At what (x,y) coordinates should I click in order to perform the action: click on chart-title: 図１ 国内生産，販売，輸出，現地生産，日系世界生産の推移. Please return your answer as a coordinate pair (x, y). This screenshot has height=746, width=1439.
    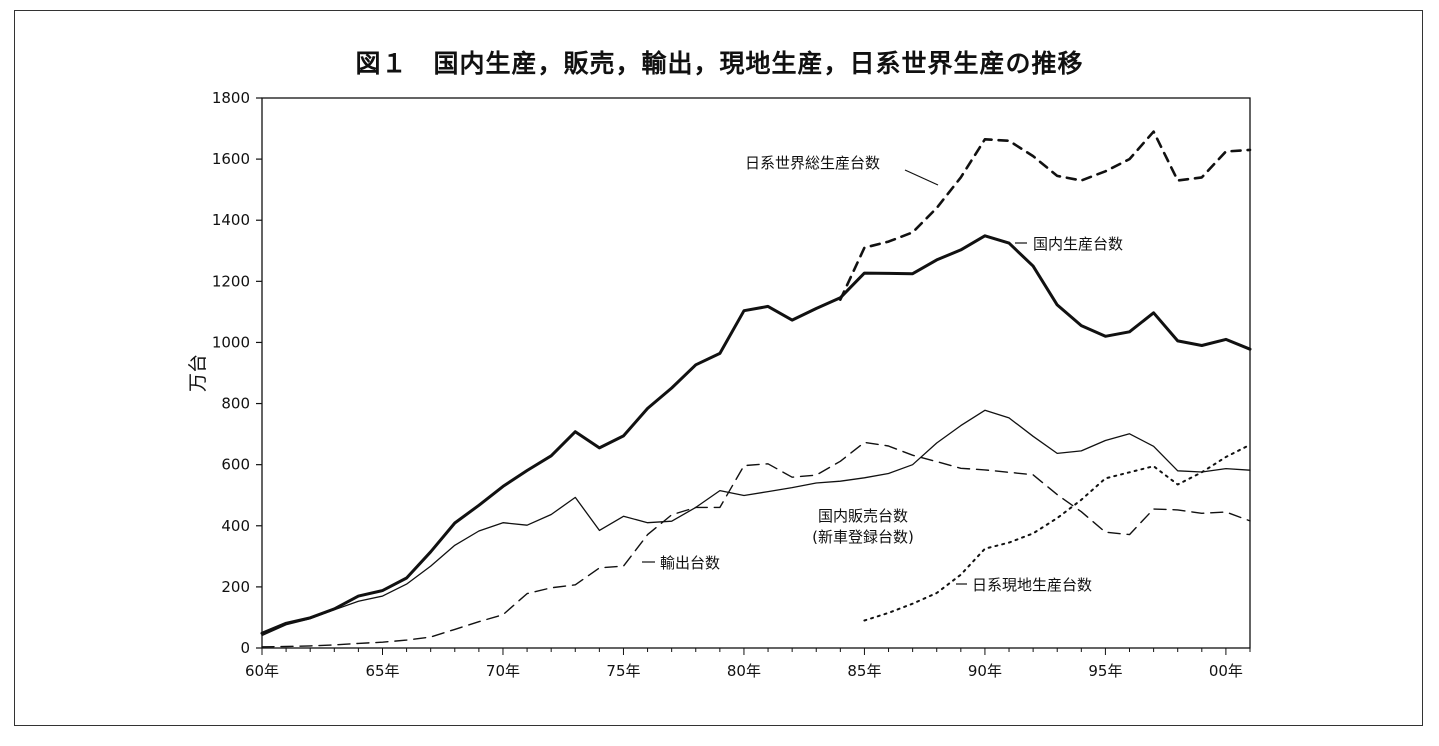
    Looking at the image, I should click on (719, 63).